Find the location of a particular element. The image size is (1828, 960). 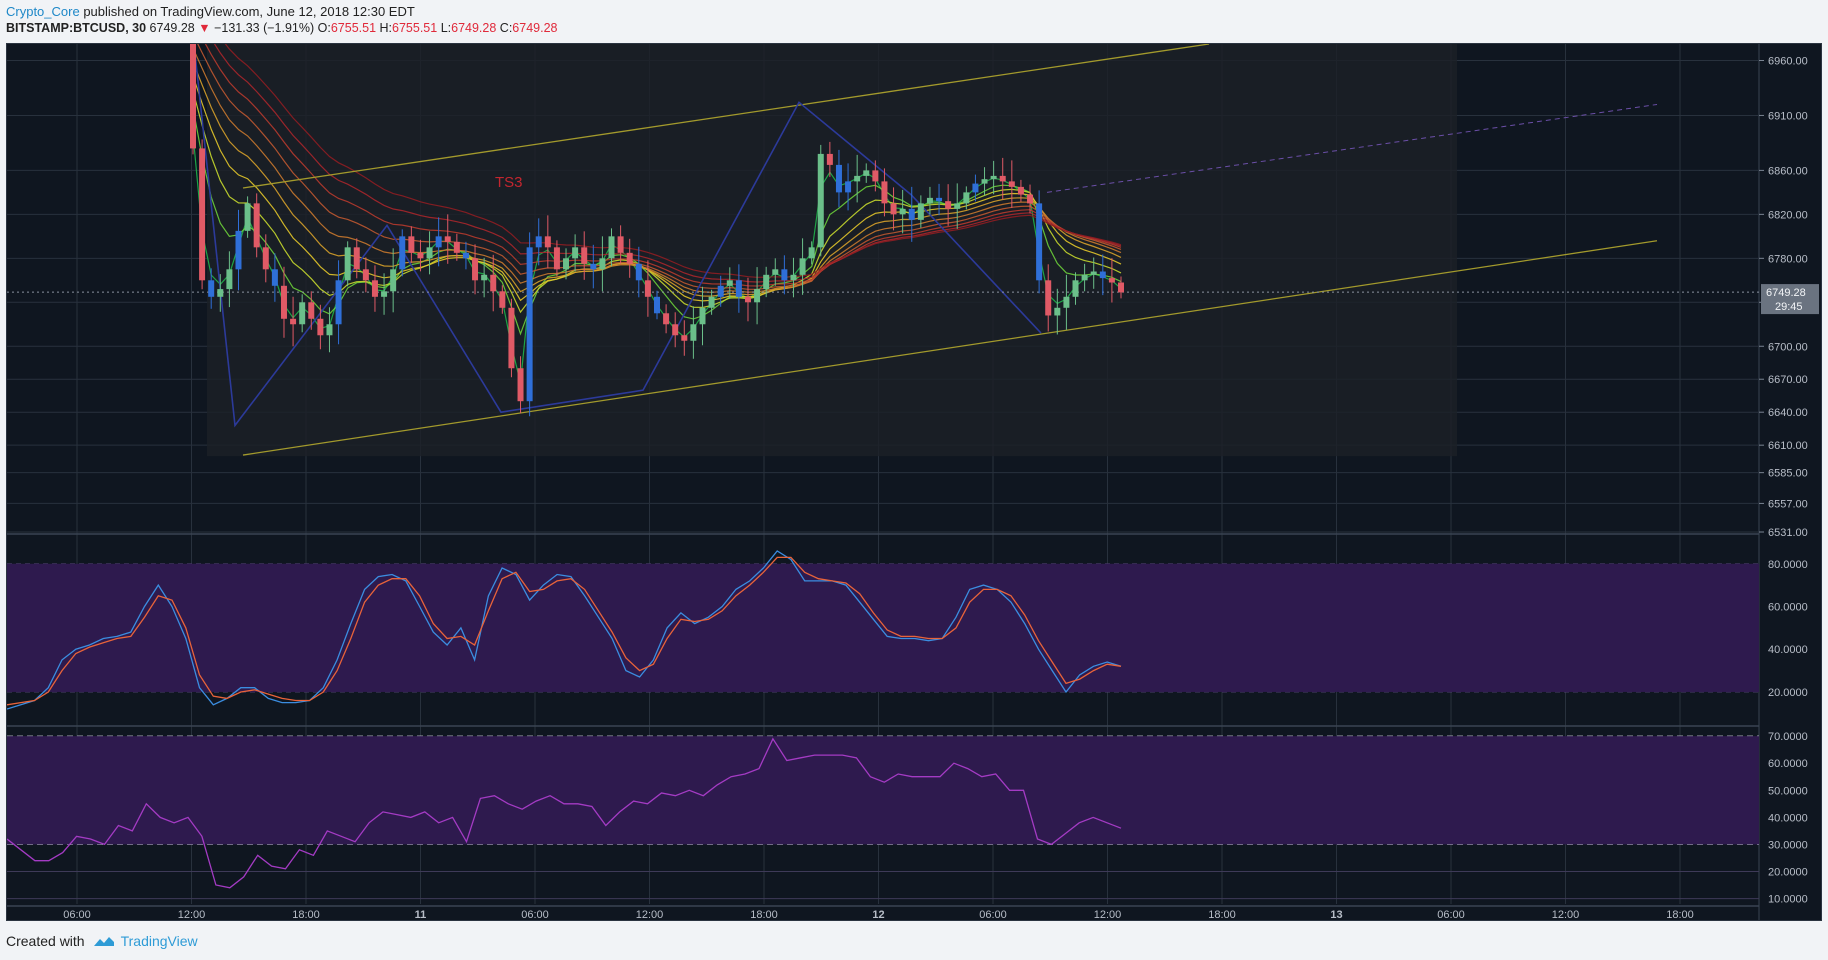

tradingview-brand: TradingView is located at coordinates (145, 941).